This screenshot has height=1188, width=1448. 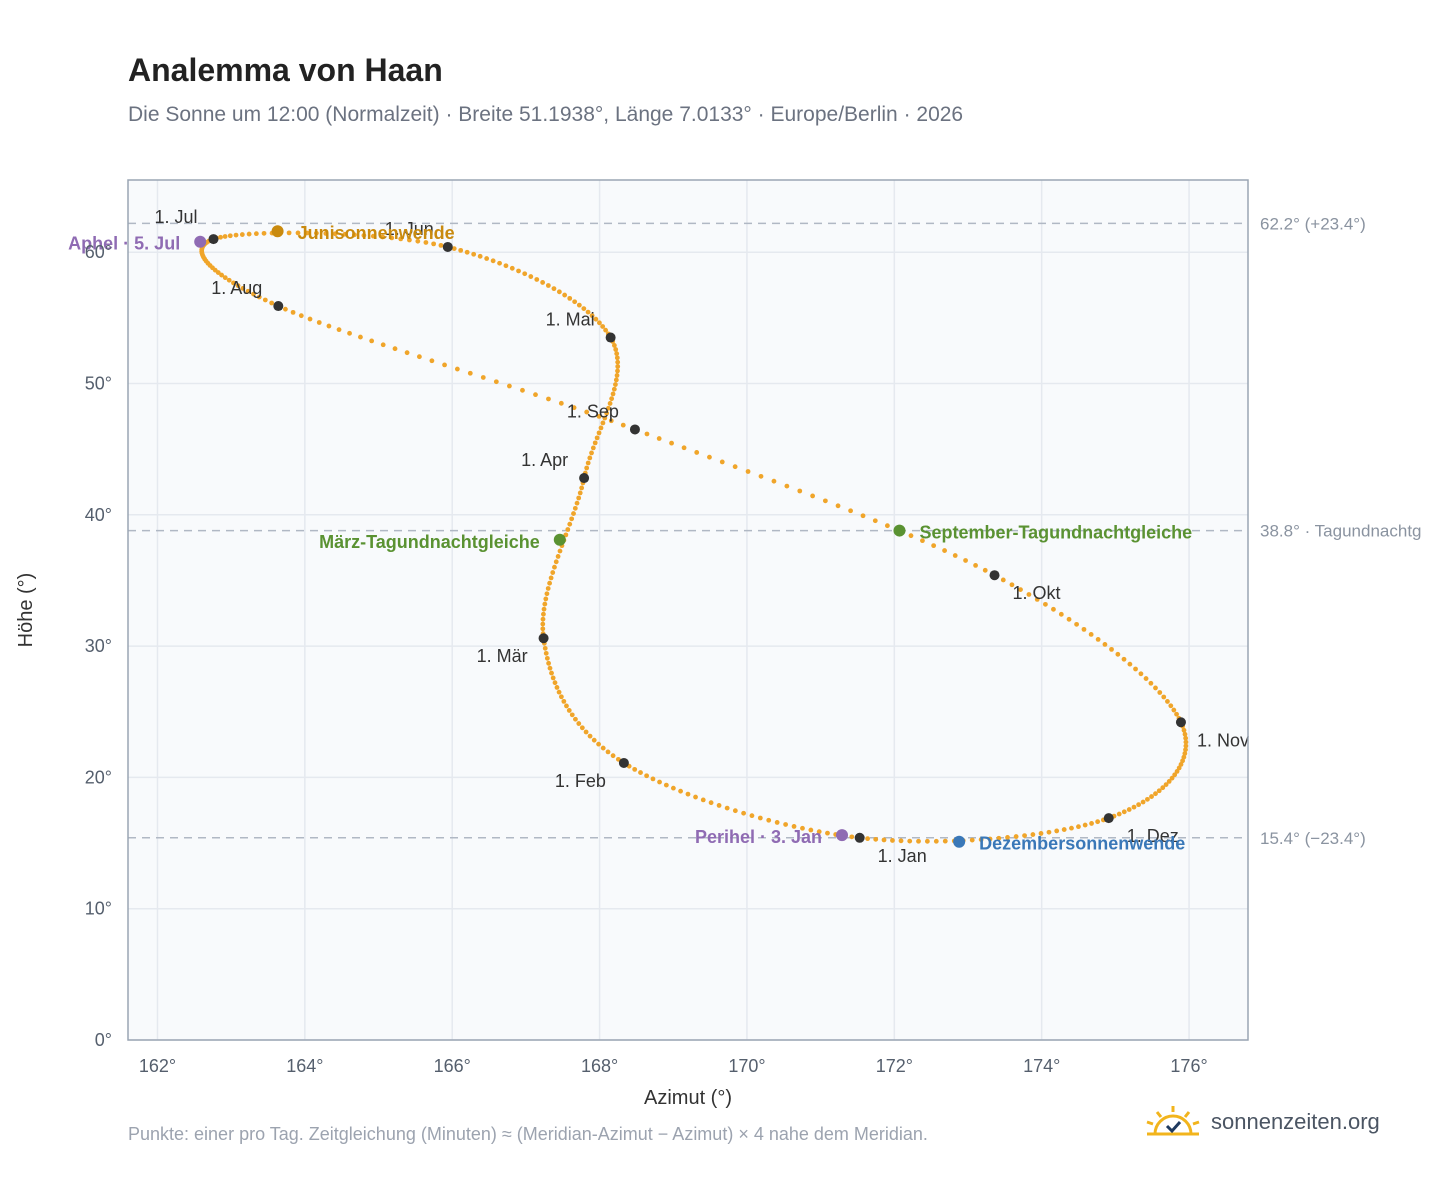 What do you see at coordinates (236, 288) in the screenshot?
I see `month-label: 1. Aug` at bounding box center [236, 288].